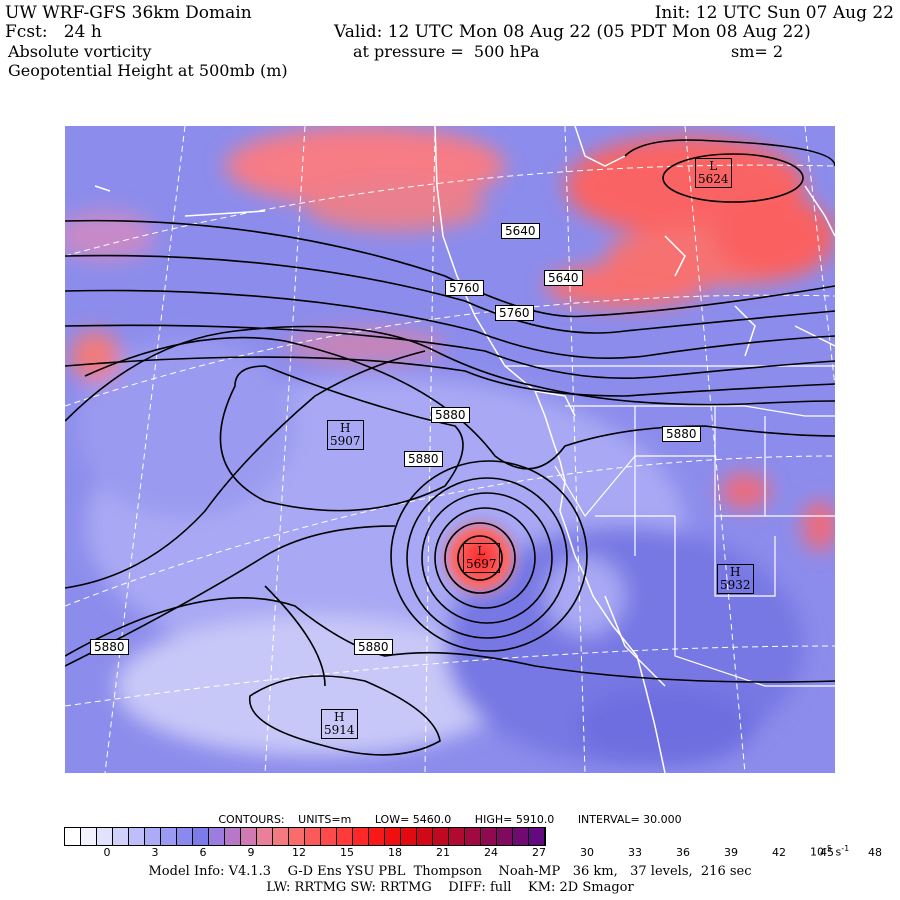 Image resolution: width=900 pixels, height=900 pixels. I want to click on colorbar-tick-label: 30, so click(587, 852).